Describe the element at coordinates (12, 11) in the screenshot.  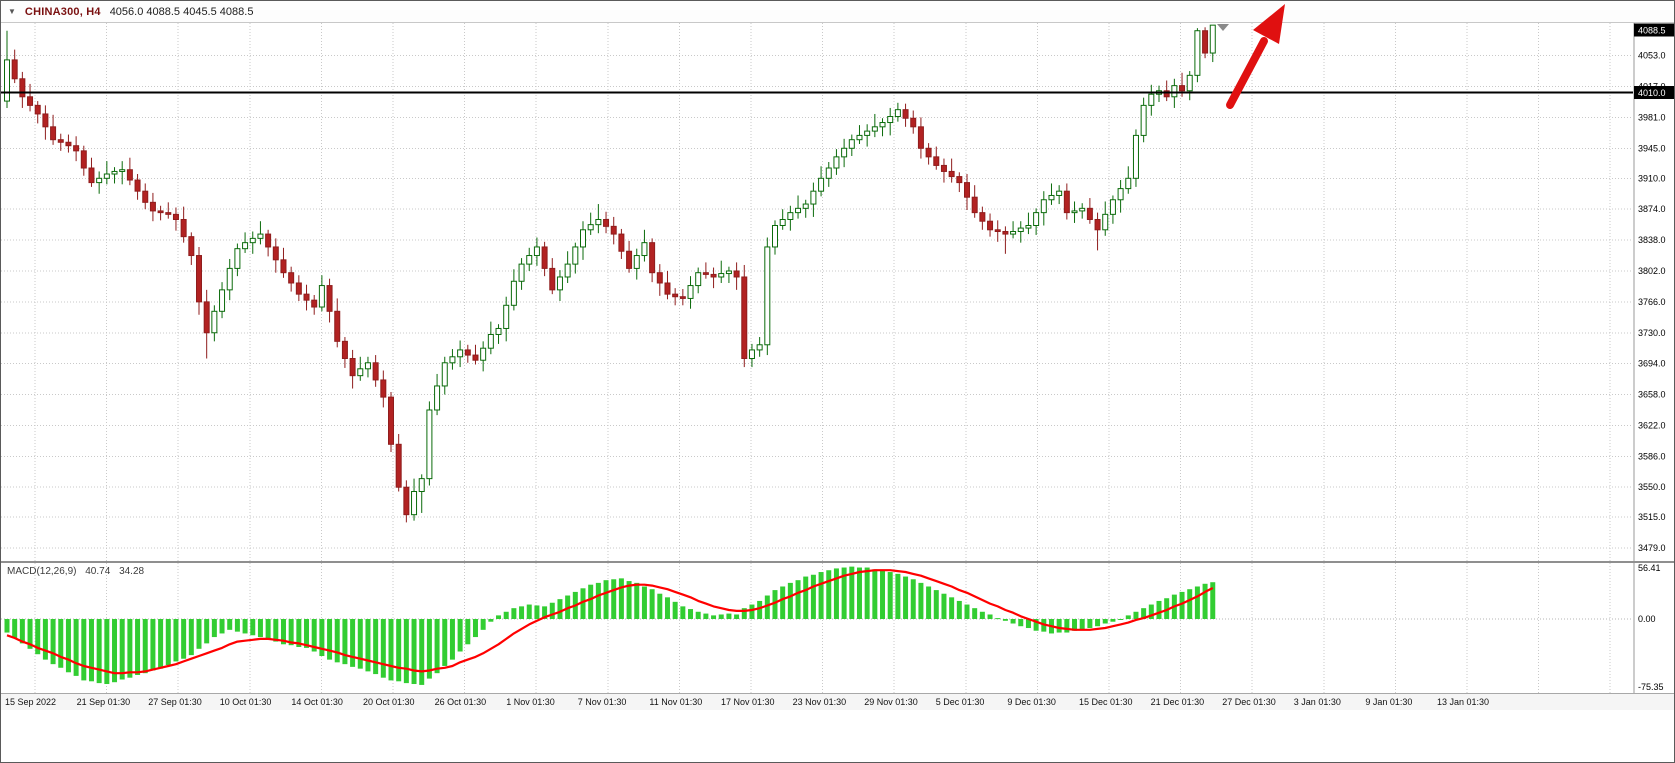
I see `symbol-dropdown-icon: ▼` at that location.